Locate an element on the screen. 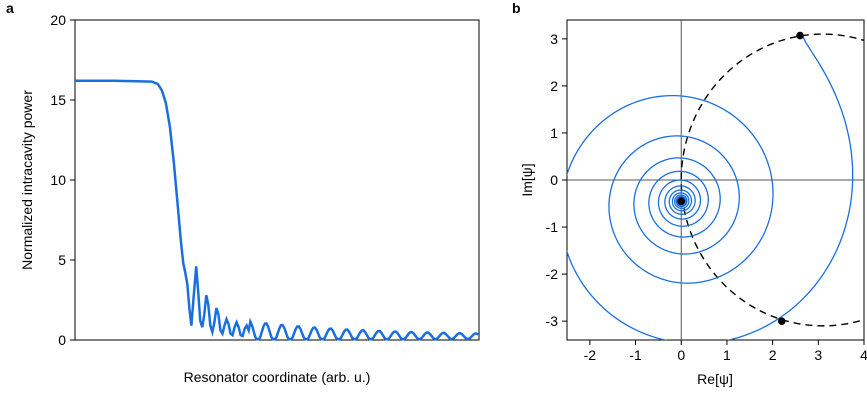 This screenshot has width=867, height=395. panel-b-letter: b is located at coordinates (516, 8).